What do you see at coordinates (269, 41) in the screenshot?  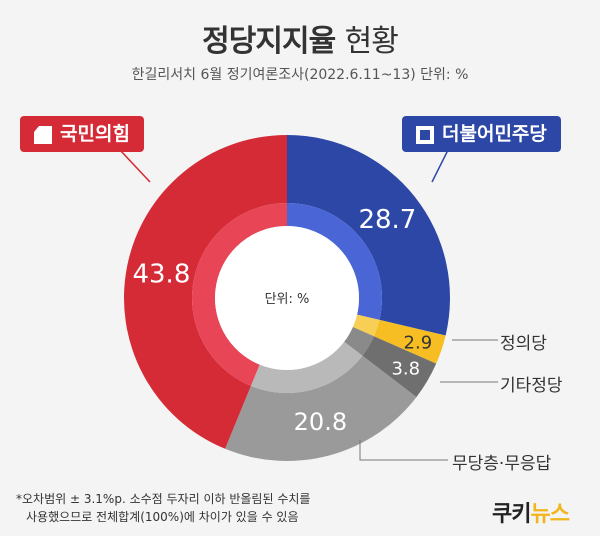 I see `chart-title-bold: 정당지지율` at bounding box center [269, 41].